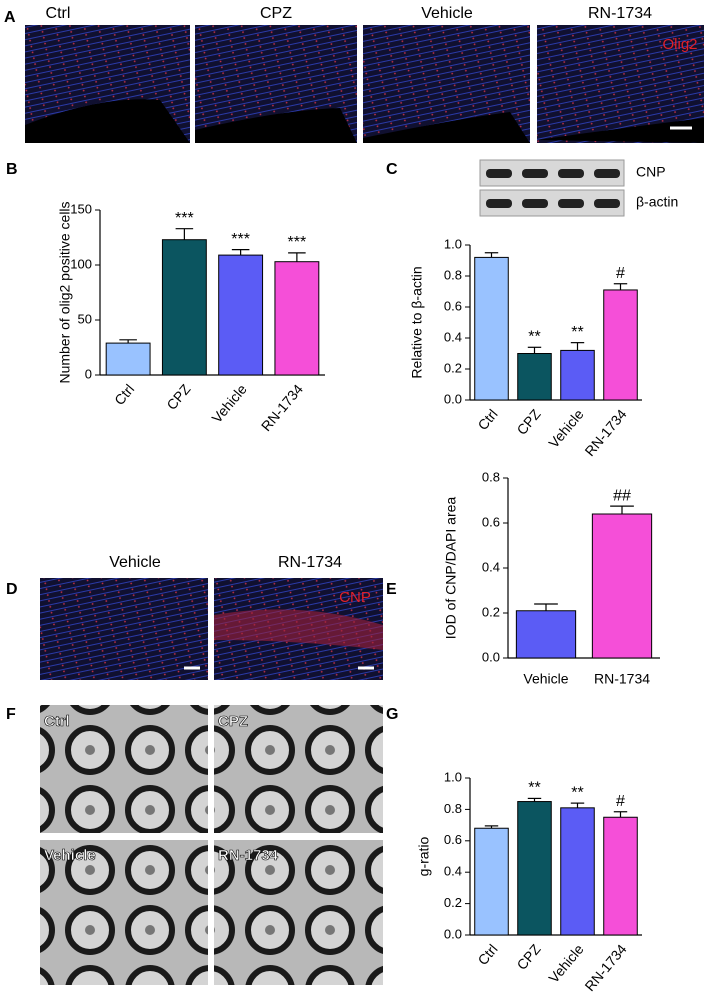  I want to click on panel-letter: D, so click(12, 589).